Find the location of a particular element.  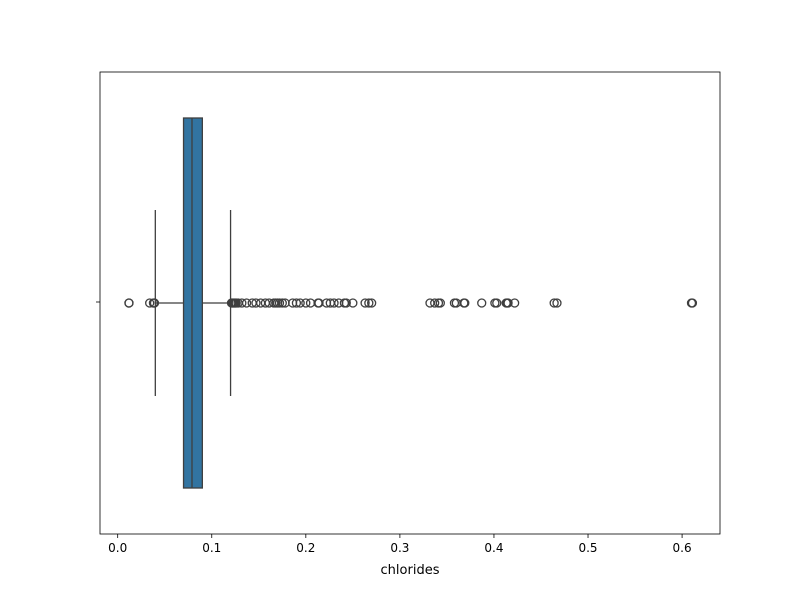

x-tick-label: 0.3 is located at coordinates (399, 548).